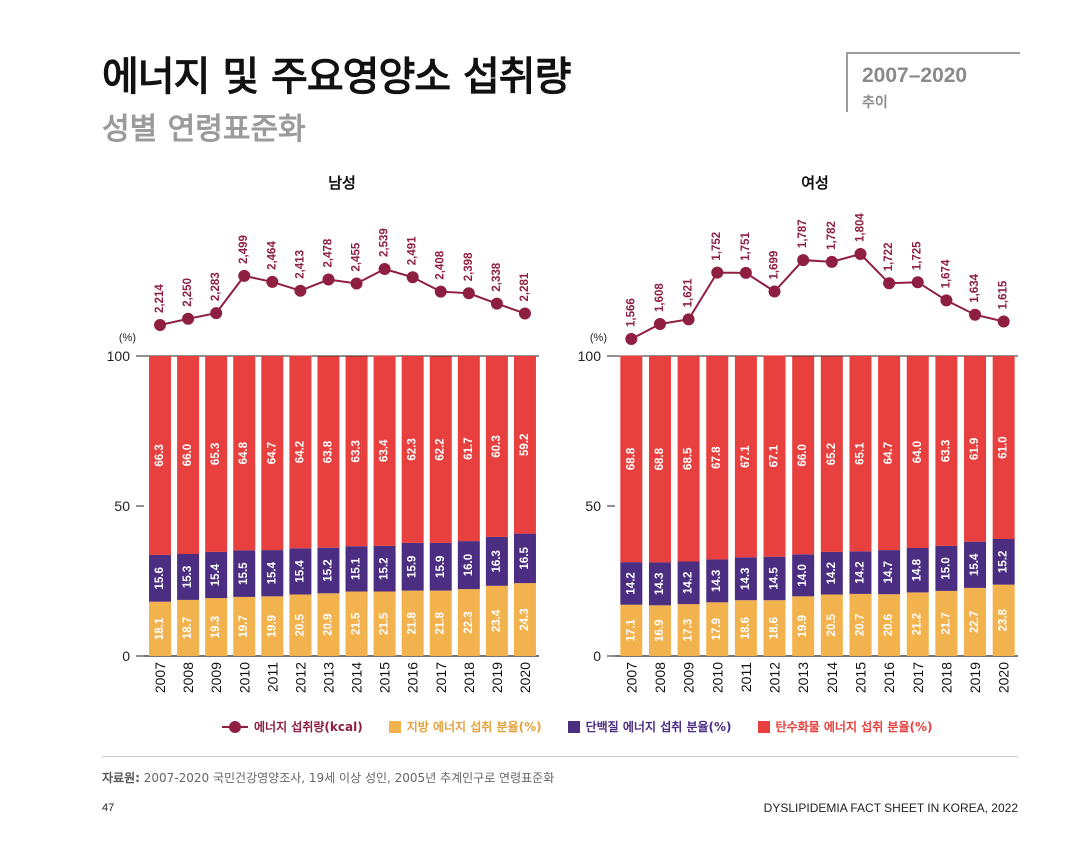 The width and height of the screenshot is (1066, 845). I want to click on female-bar-protein-2020, so click(1003, 562).